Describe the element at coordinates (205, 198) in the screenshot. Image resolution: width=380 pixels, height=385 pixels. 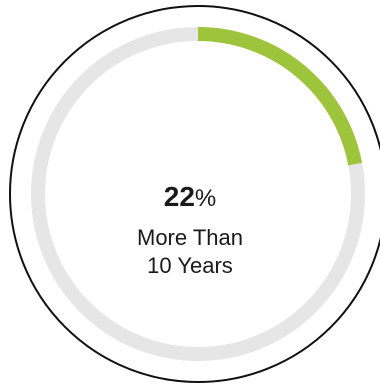
I see `percentage-unit: %` at that location.